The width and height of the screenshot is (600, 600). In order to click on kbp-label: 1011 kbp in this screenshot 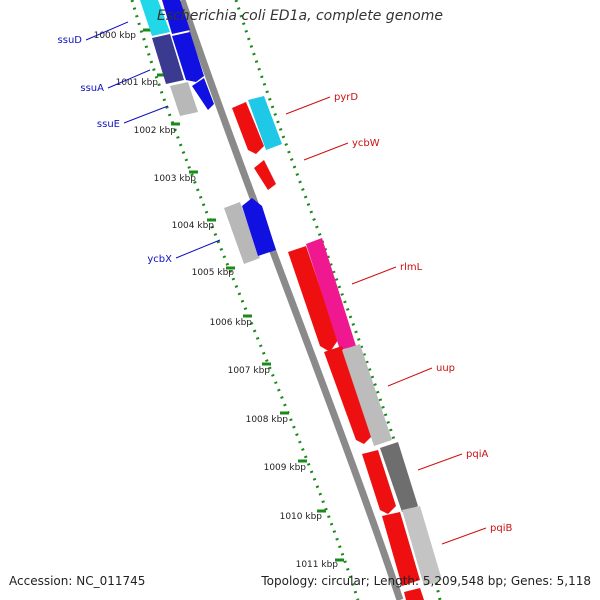, I will do `click(317, 565)`.